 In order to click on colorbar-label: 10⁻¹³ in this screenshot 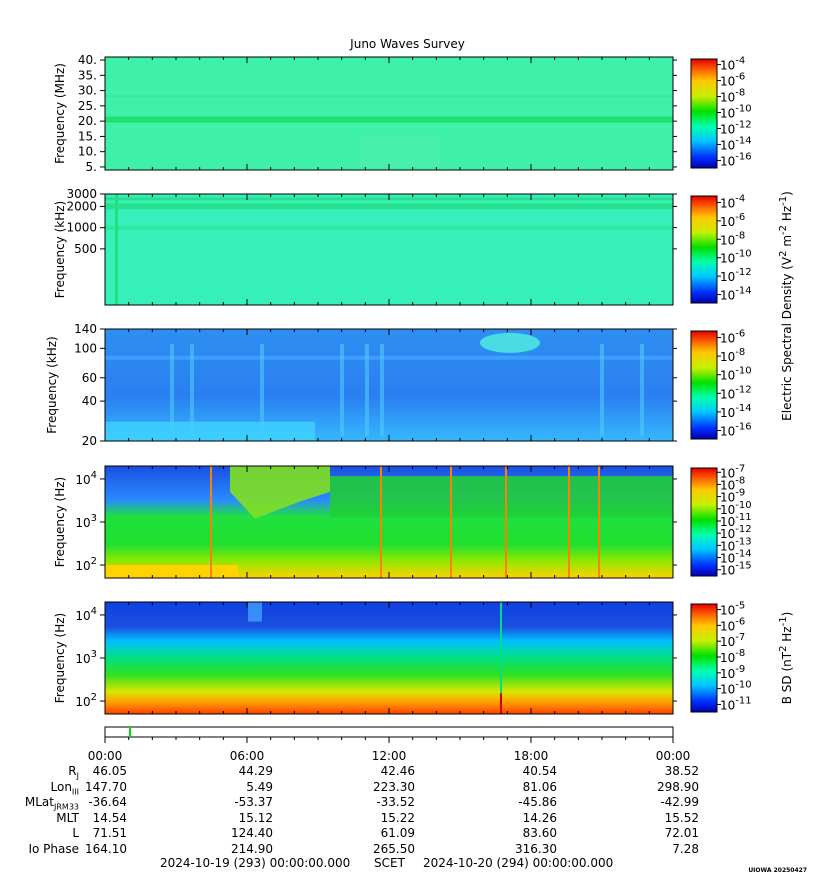, I will do `click(736, 544)`.